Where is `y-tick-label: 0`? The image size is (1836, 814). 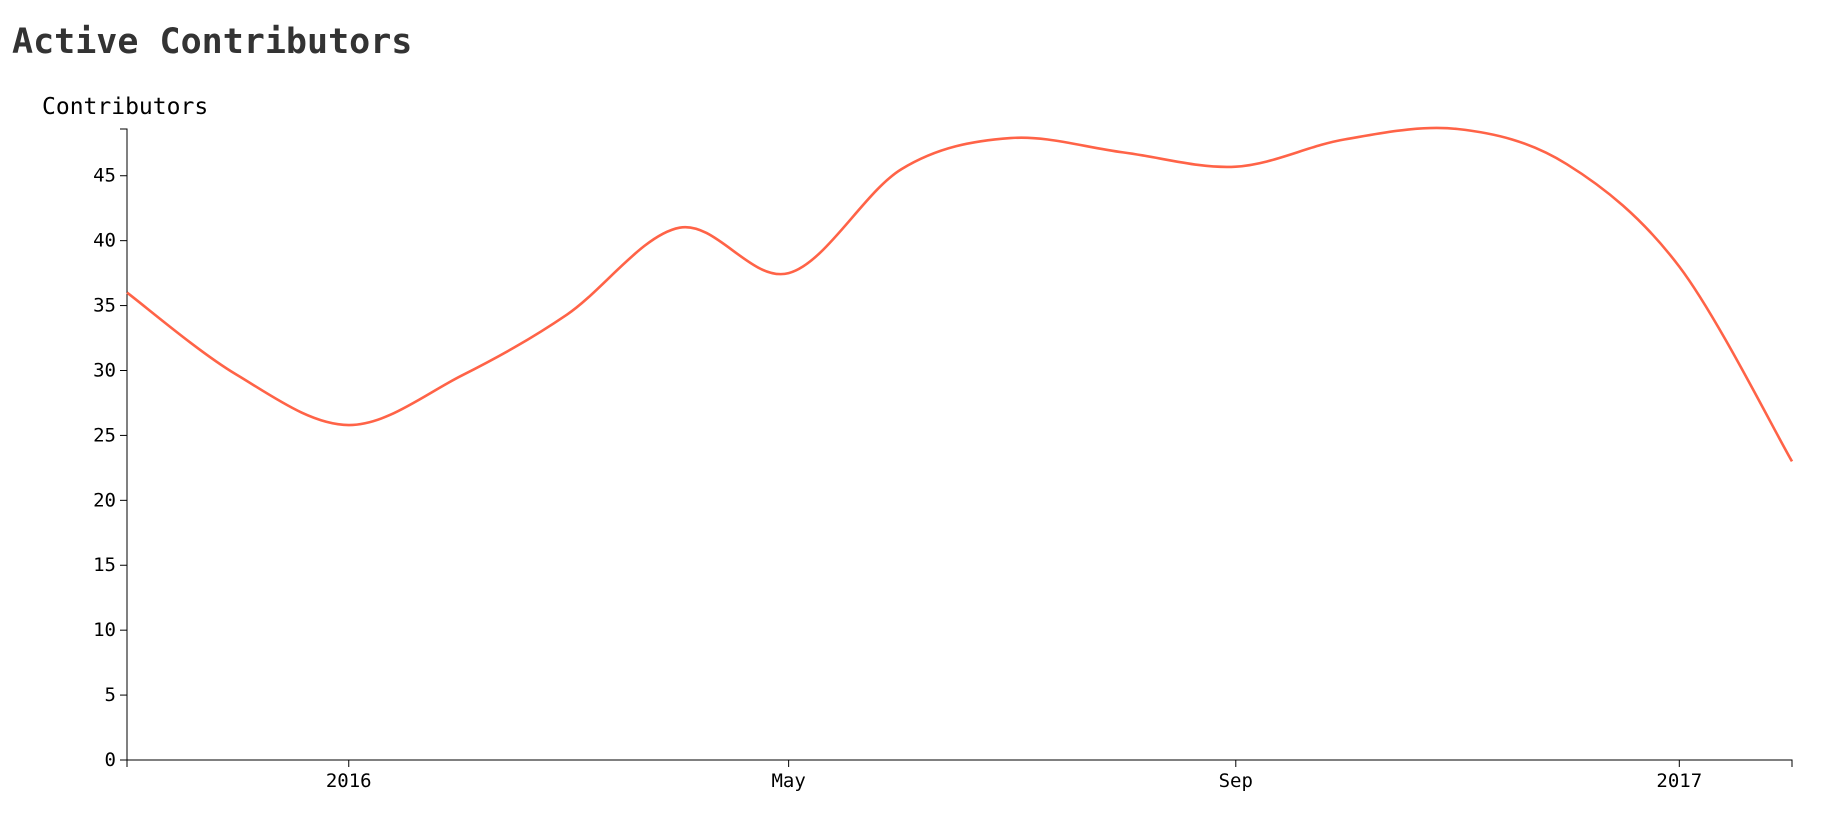
y-tick-label: 0 is located at coordinates (110, 760).